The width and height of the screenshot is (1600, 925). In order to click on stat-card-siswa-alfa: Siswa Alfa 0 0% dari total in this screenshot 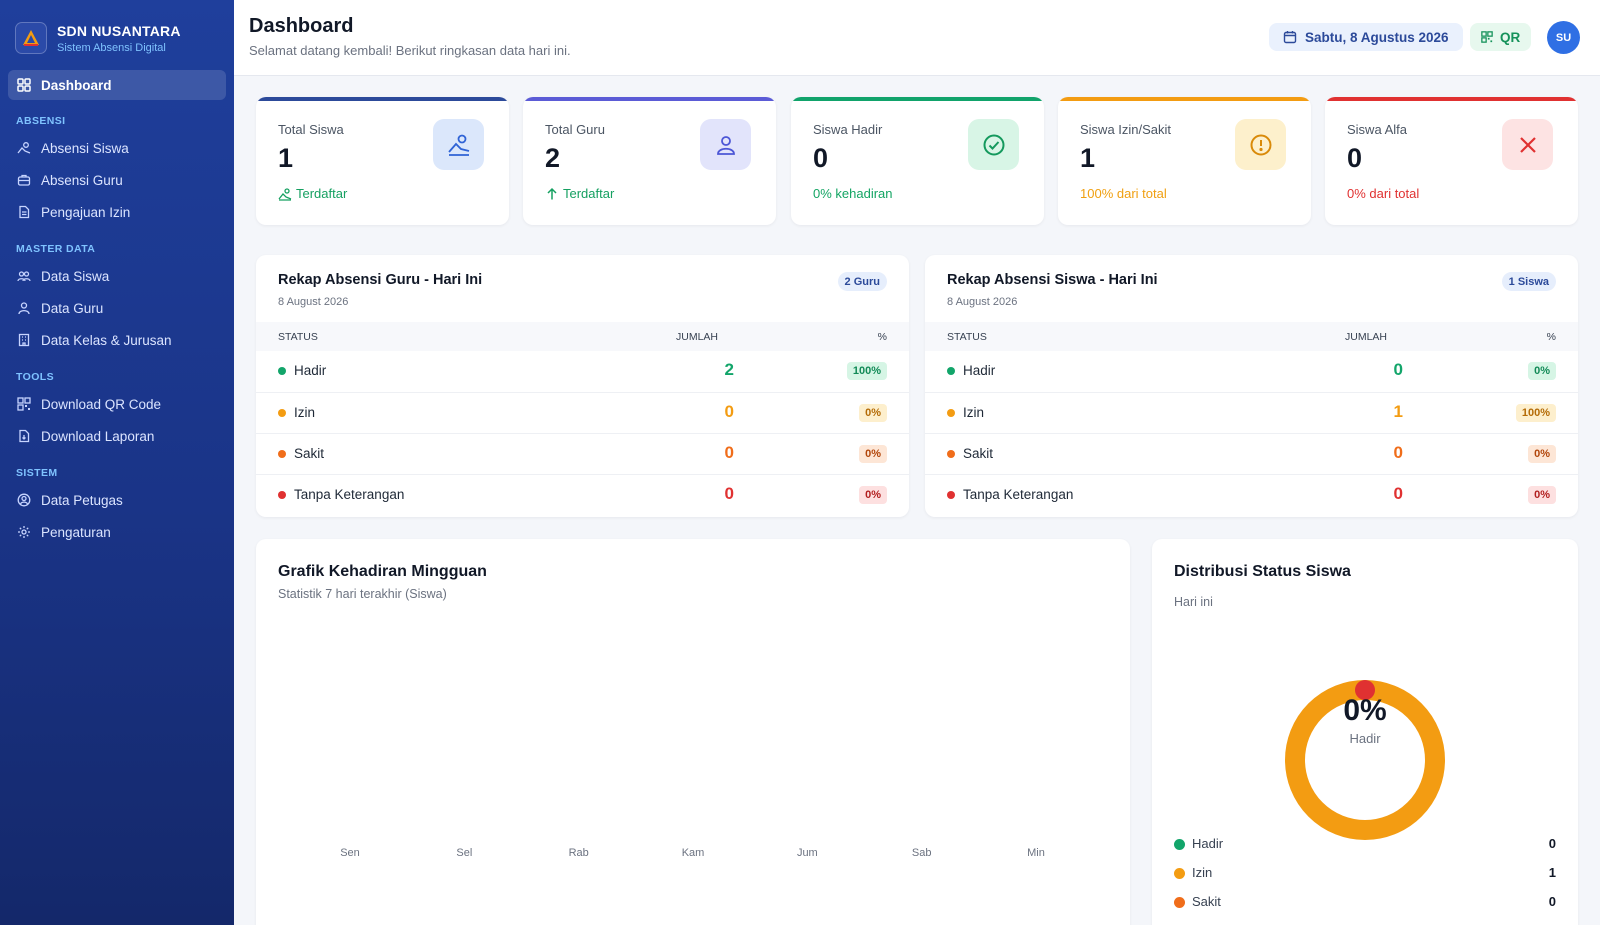, I will do `click(1451, 161)`.